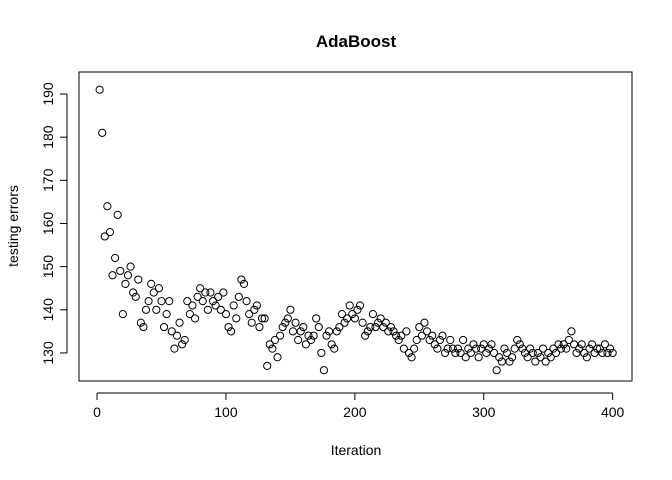 This screenshot has height=480, width=672. I want to click on y-tick-label: 190, so click(48, 94).